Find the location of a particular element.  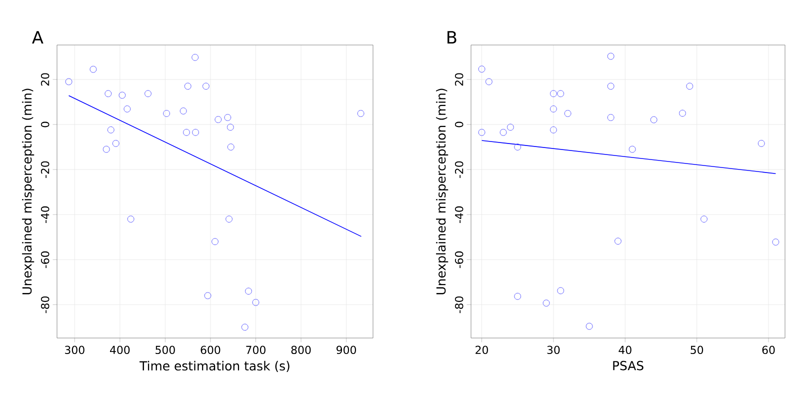

x-tick-label: 60 is located at coordinates (768, 350).